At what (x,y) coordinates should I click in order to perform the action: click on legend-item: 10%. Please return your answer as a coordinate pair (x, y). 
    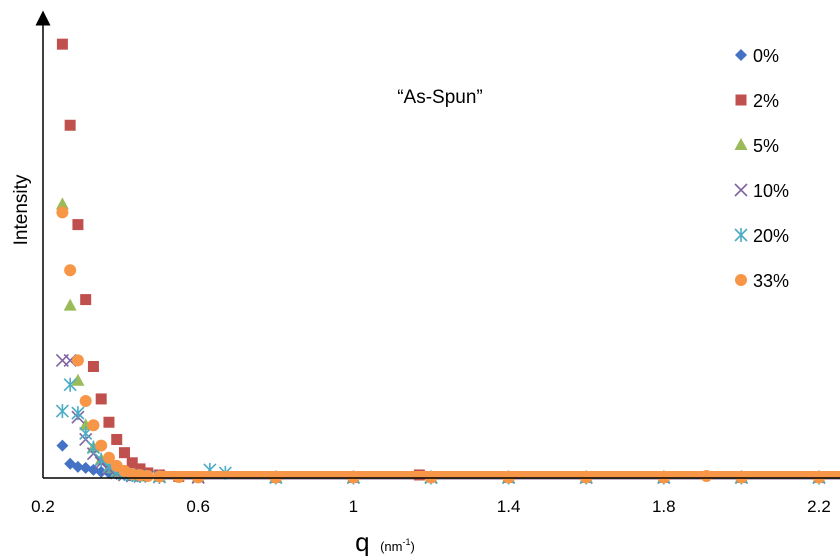
    Looking at the image, I should click on (761, 191).